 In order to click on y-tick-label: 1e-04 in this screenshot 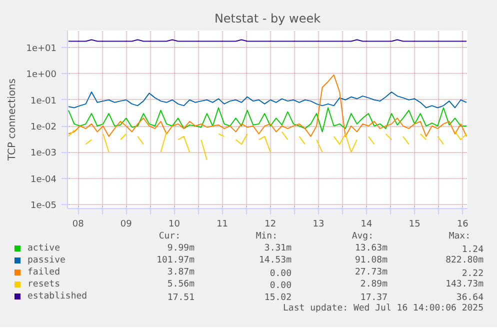, I will do `click(43, 179)`.